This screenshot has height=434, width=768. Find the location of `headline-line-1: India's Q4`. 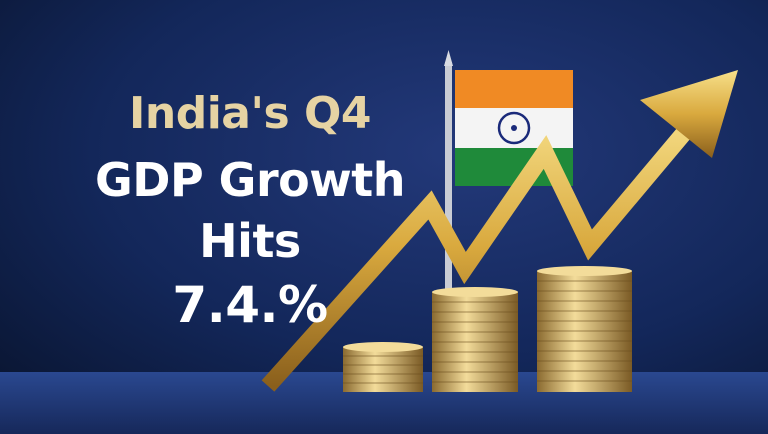

headline-line-1: India's Q4 is located at coordinates (250, 113).